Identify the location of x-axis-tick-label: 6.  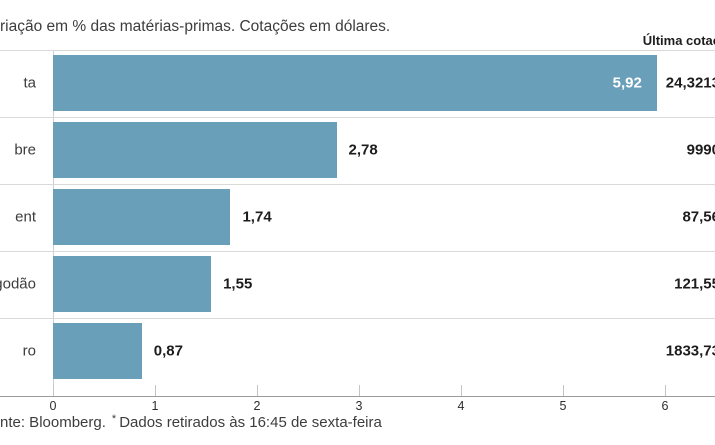
(665, 406).